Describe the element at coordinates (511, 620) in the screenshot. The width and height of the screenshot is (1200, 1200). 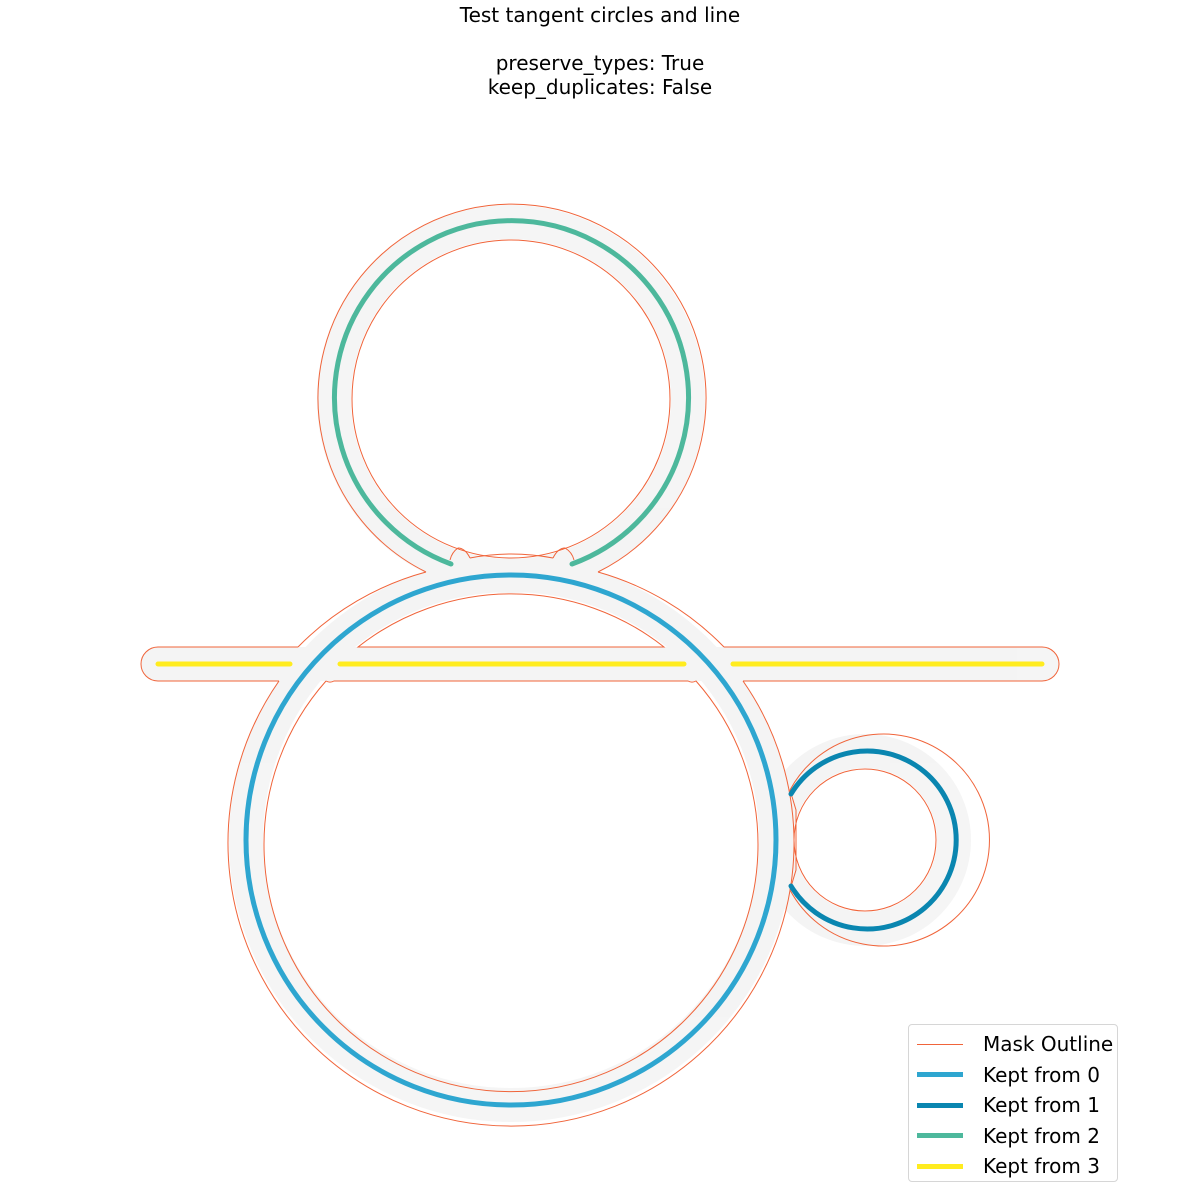
I see `mask-big-inner-cap` at that location.